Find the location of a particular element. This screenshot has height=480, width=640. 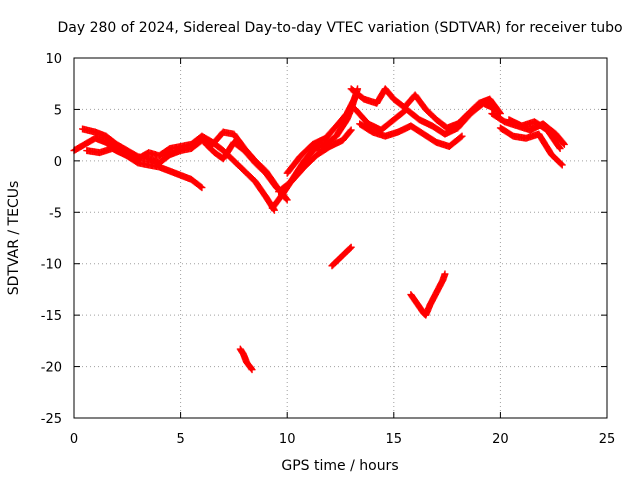

y-tick-label: -5 is located at coordinates (55, 213).